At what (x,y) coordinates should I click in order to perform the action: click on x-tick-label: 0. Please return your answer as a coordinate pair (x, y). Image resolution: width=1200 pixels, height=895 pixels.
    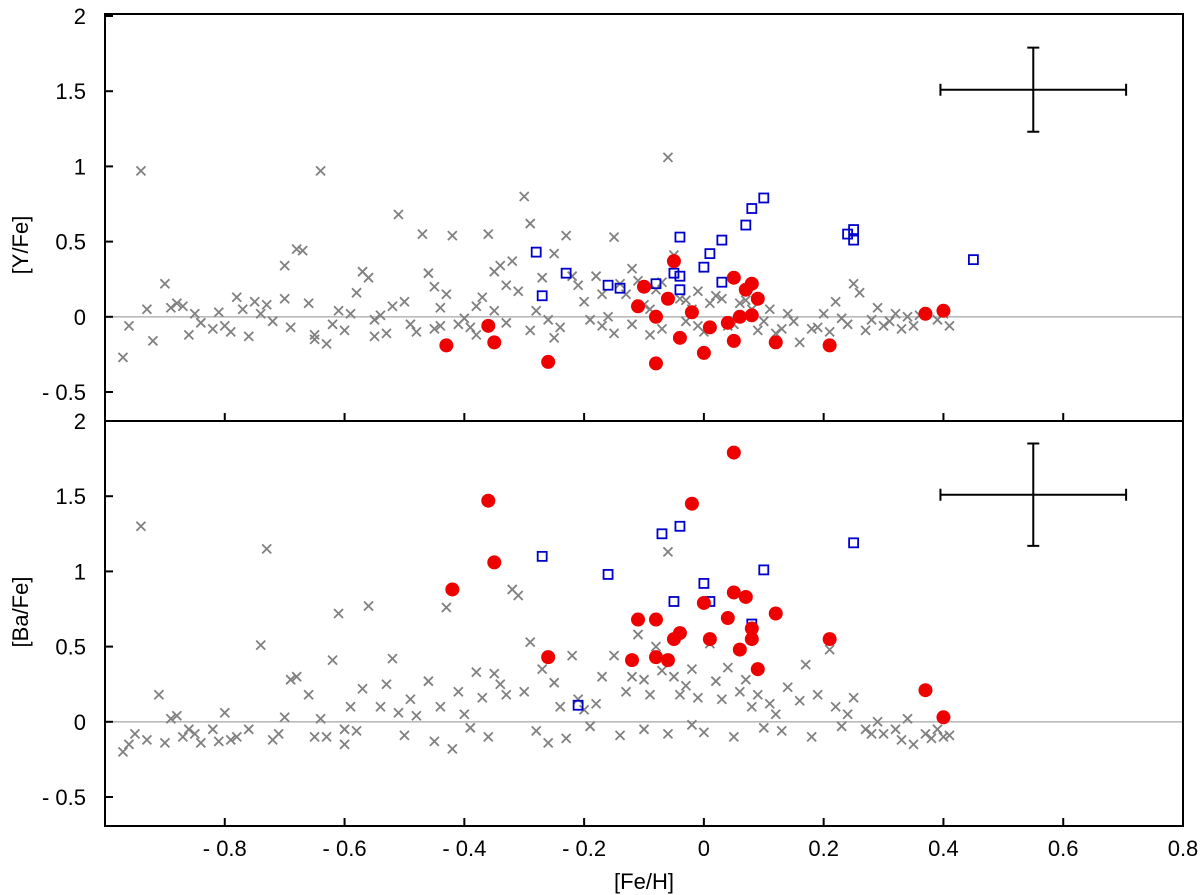
    Looking at the image, I should click on (704, 848).